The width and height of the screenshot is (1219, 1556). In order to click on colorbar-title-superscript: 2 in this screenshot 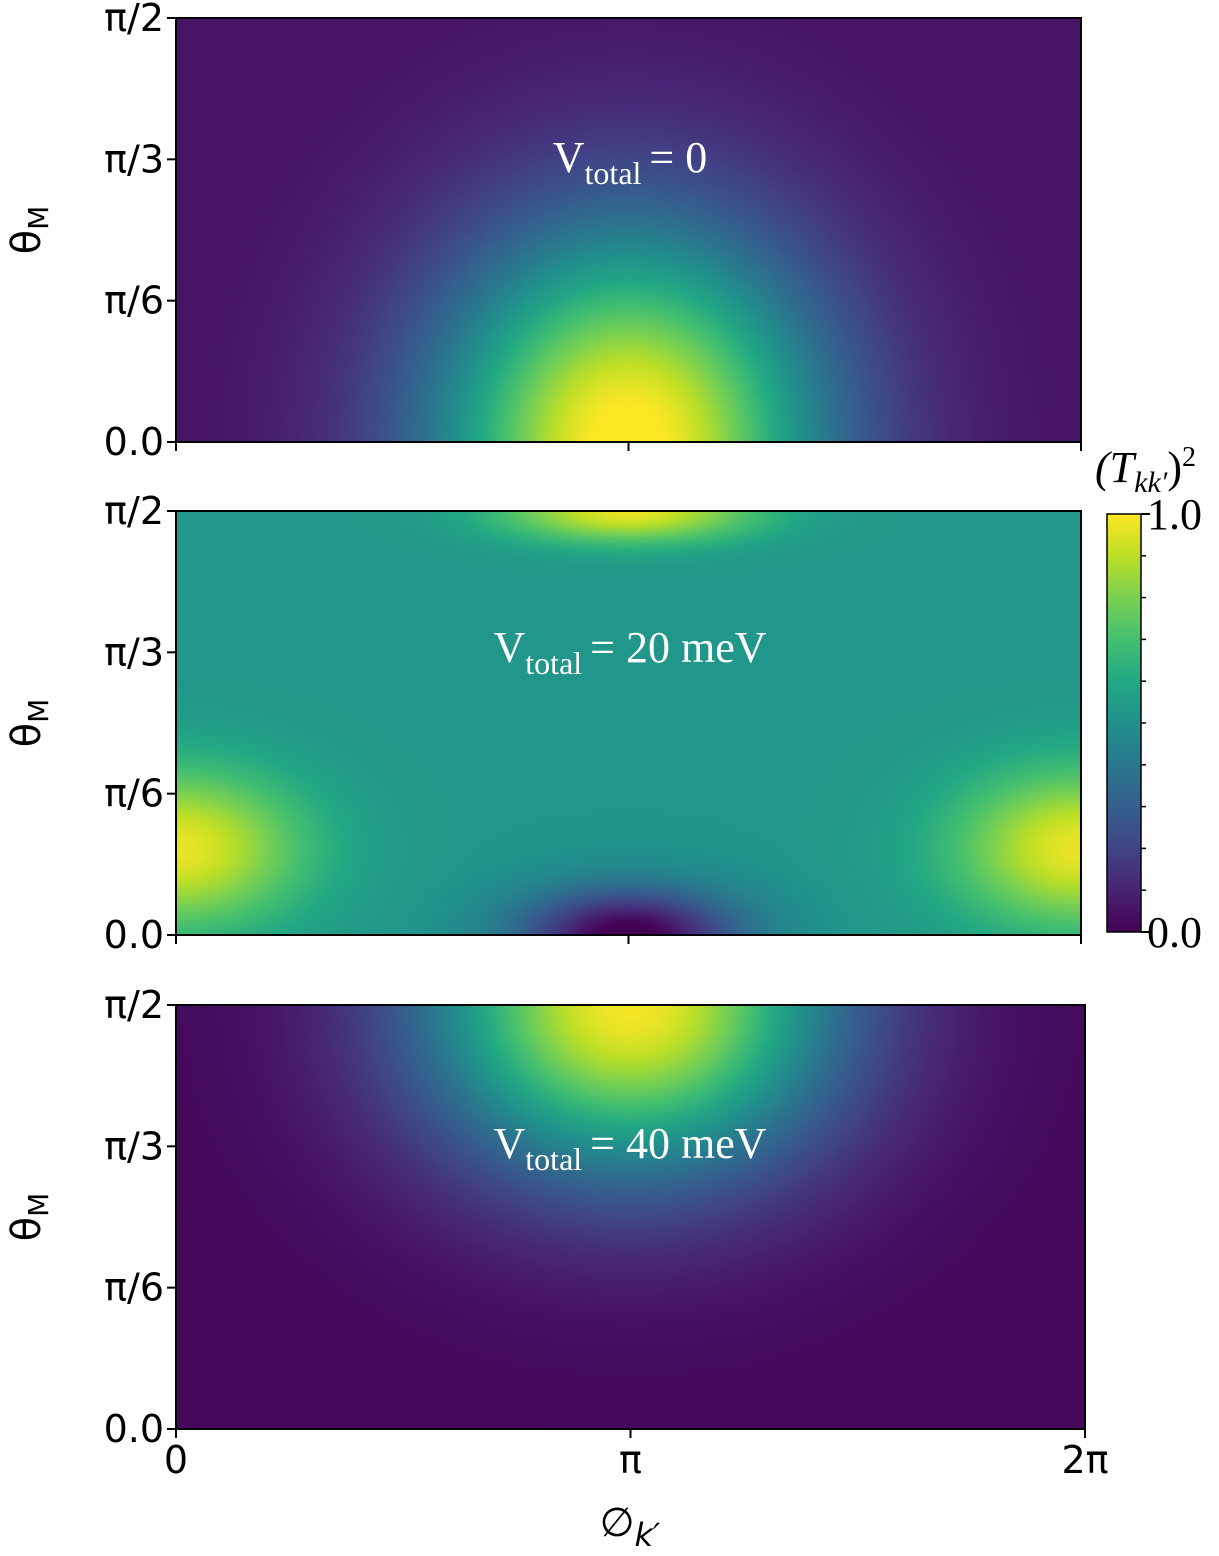, I will do `click(1189, 457)`.